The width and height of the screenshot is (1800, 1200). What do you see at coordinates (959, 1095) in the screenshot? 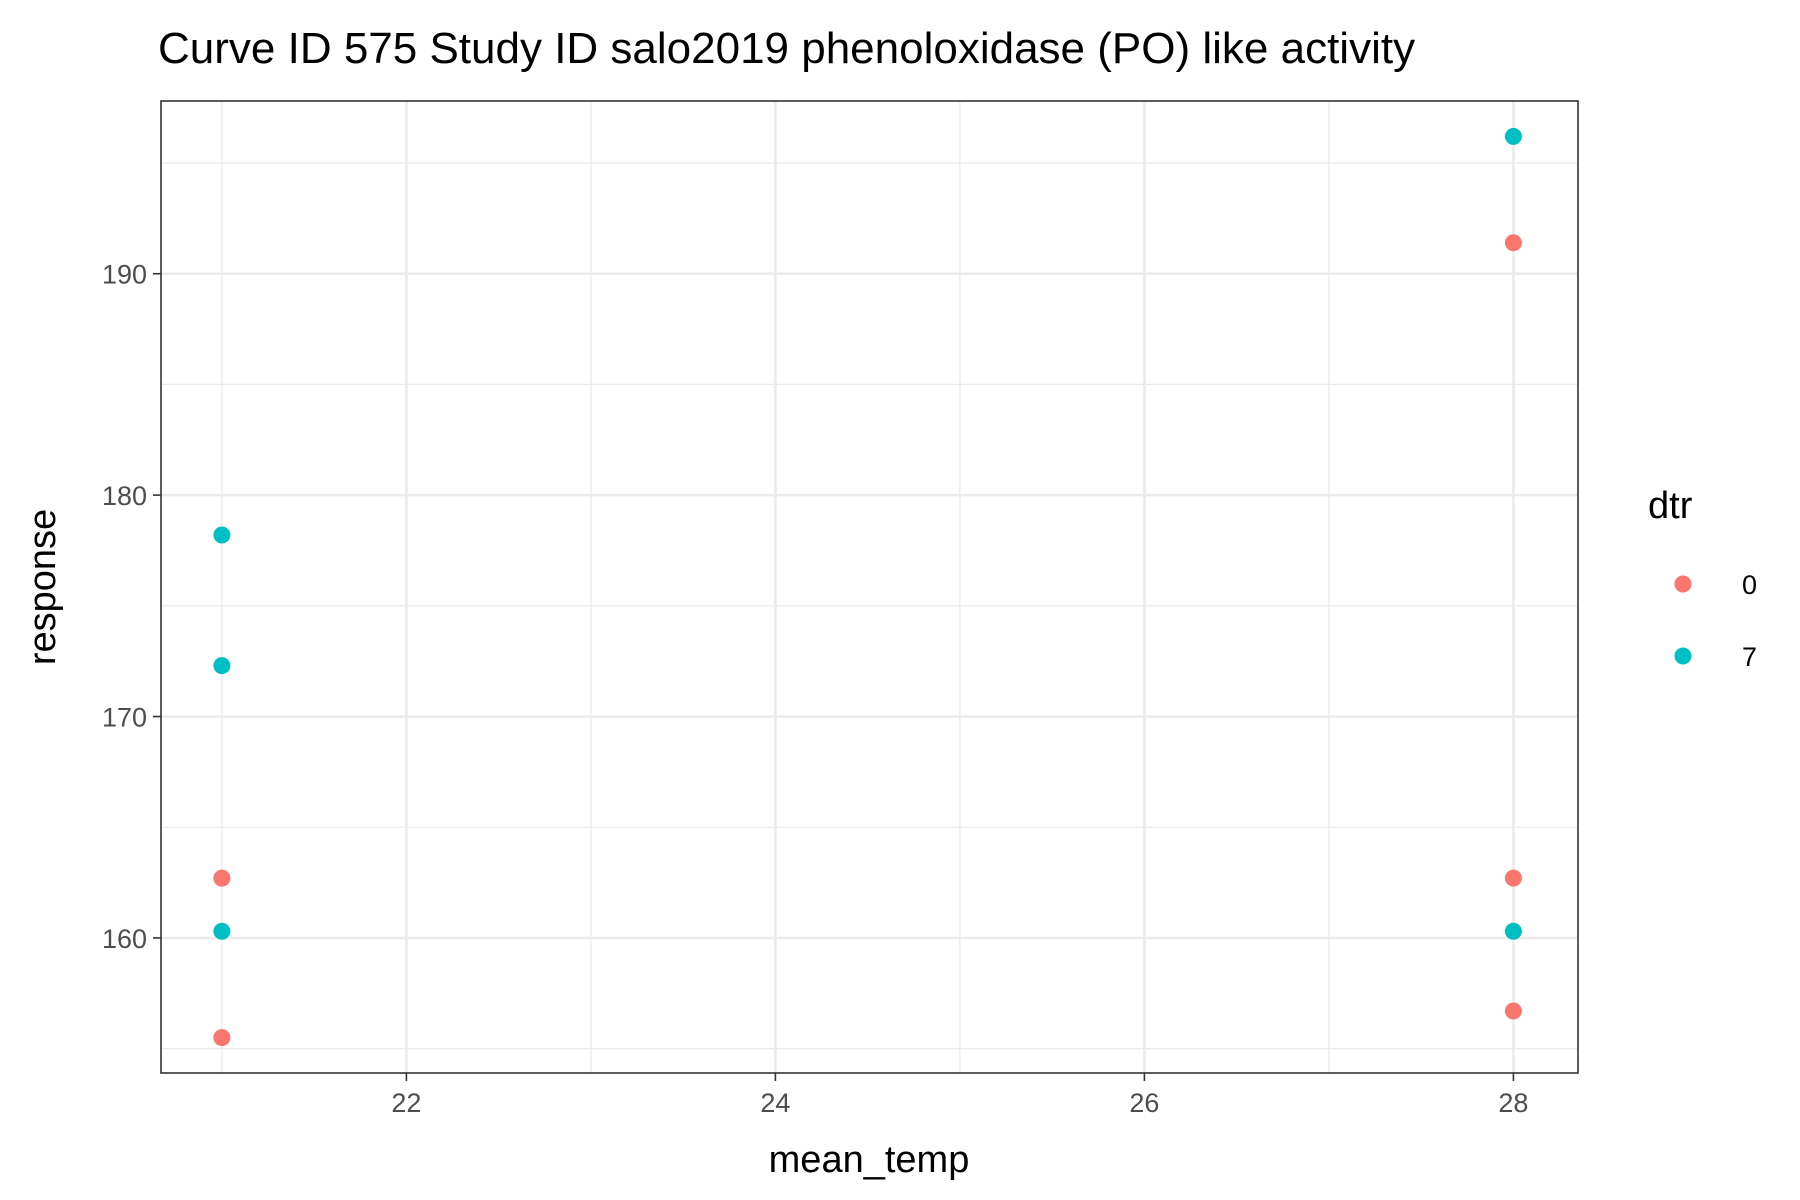
I see `x-axis: 22 24 26 28` at bounding box center [959, 1095].